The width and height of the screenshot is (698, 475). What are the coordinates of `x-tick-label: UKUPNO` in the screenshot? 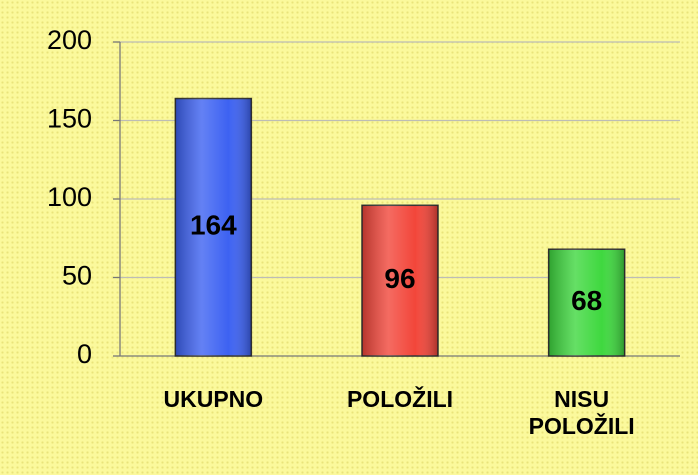 It's located at (213, 399).